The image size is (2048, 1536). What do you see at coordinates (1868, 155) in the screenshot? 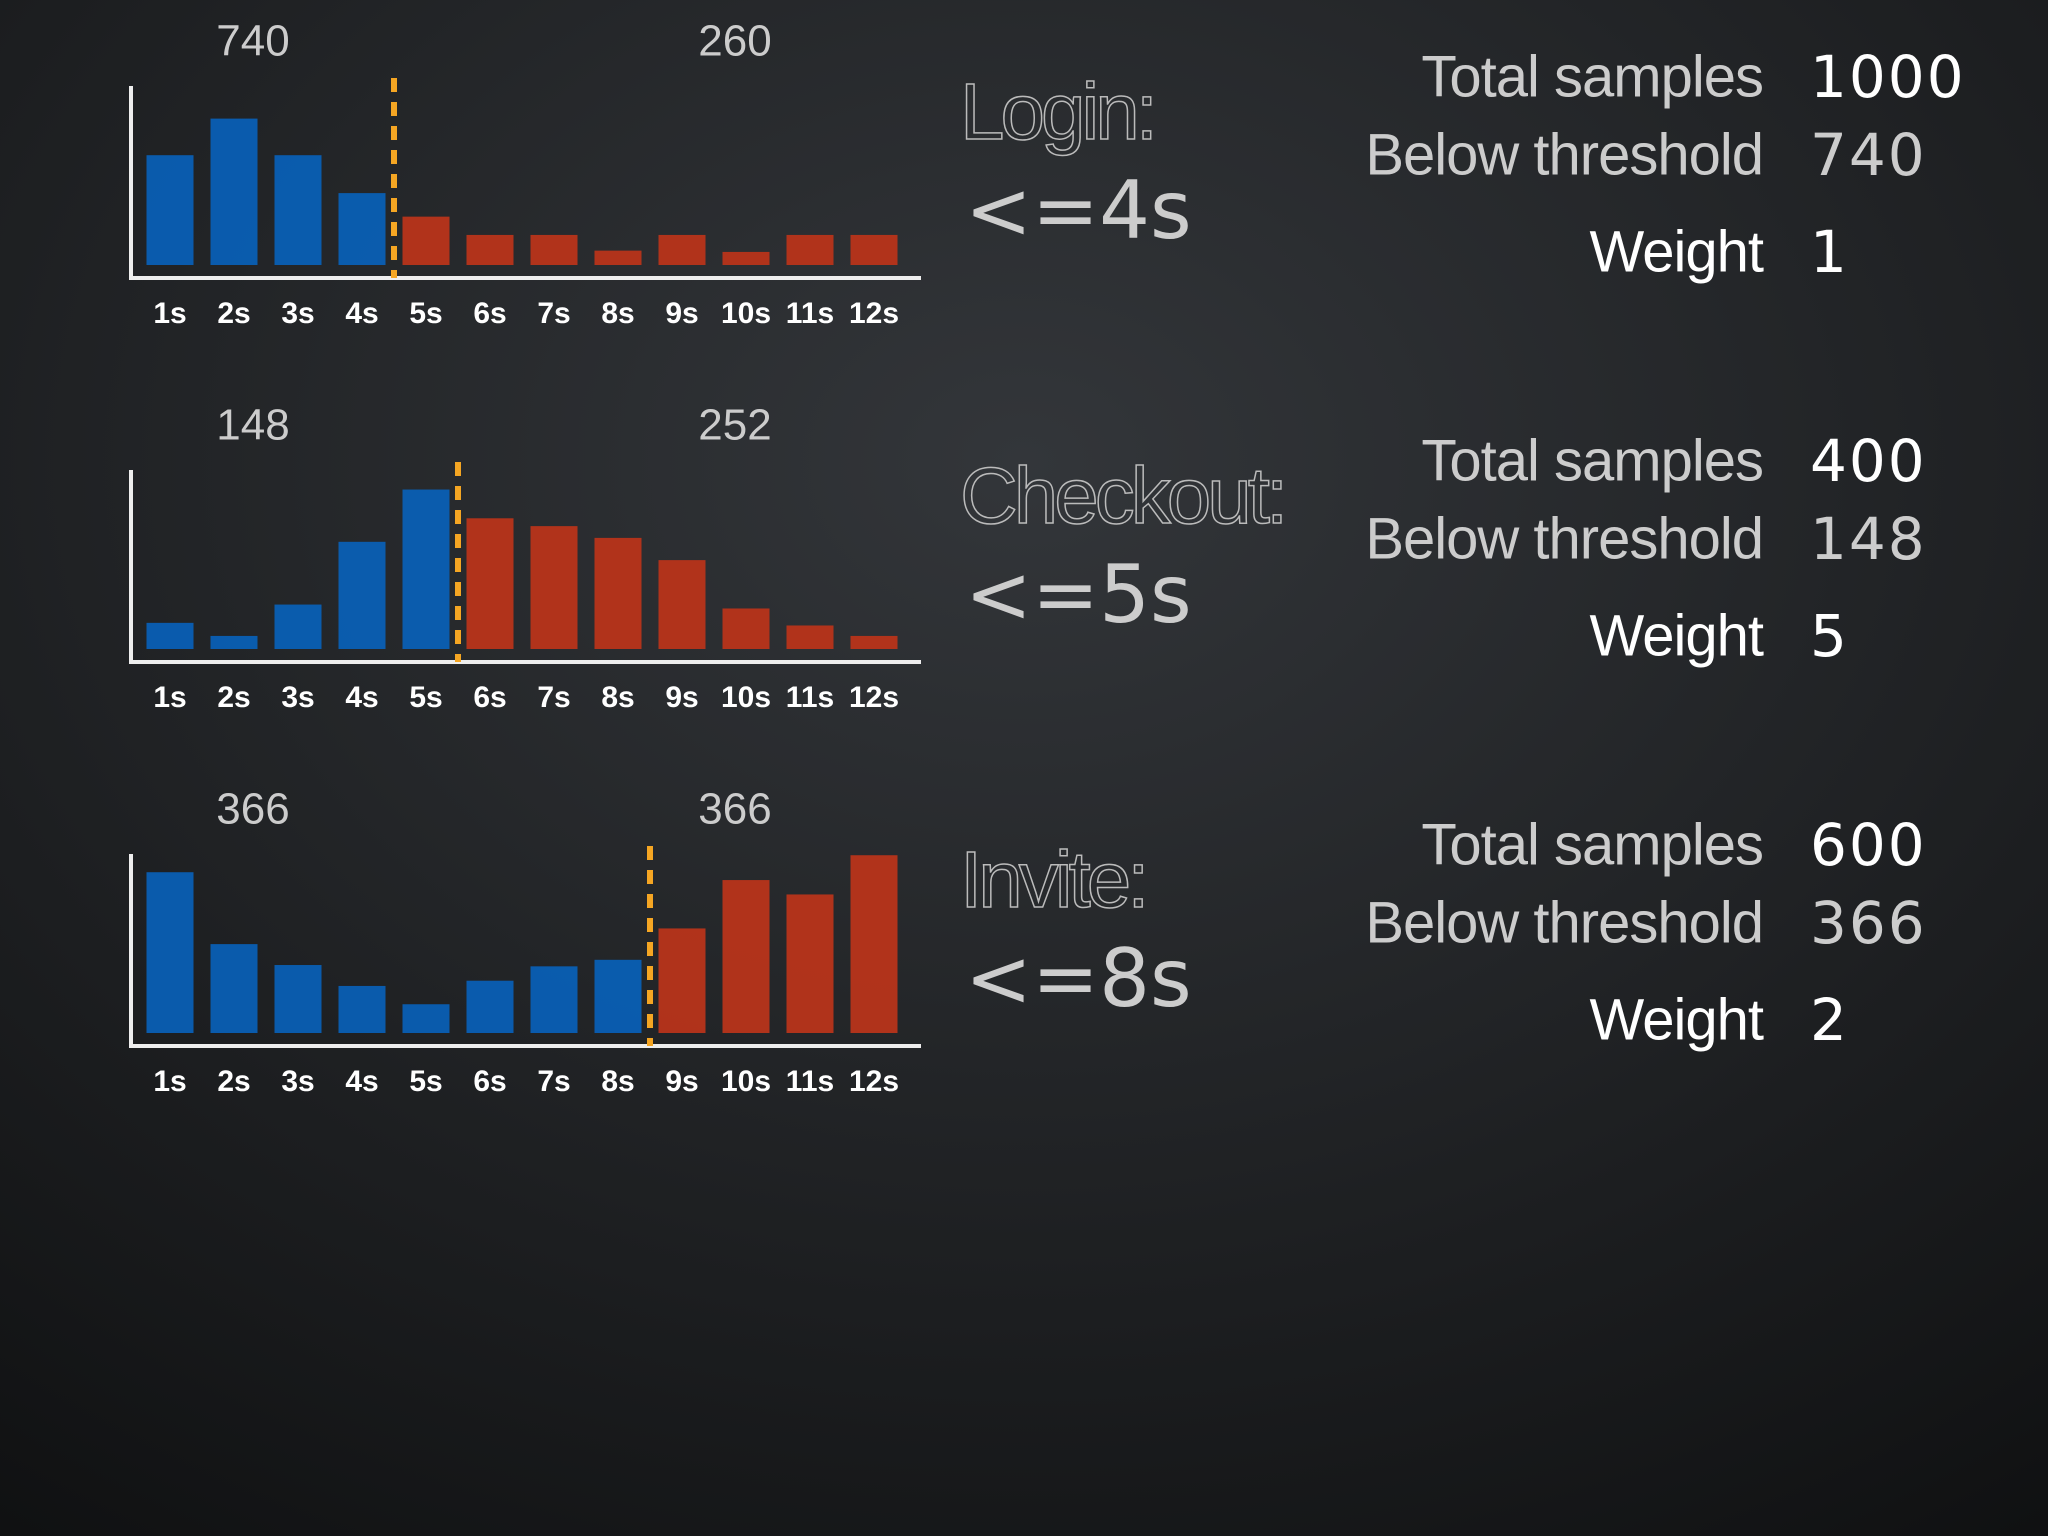
I see `stat-value: 740` at bounding box center [1868, 155].